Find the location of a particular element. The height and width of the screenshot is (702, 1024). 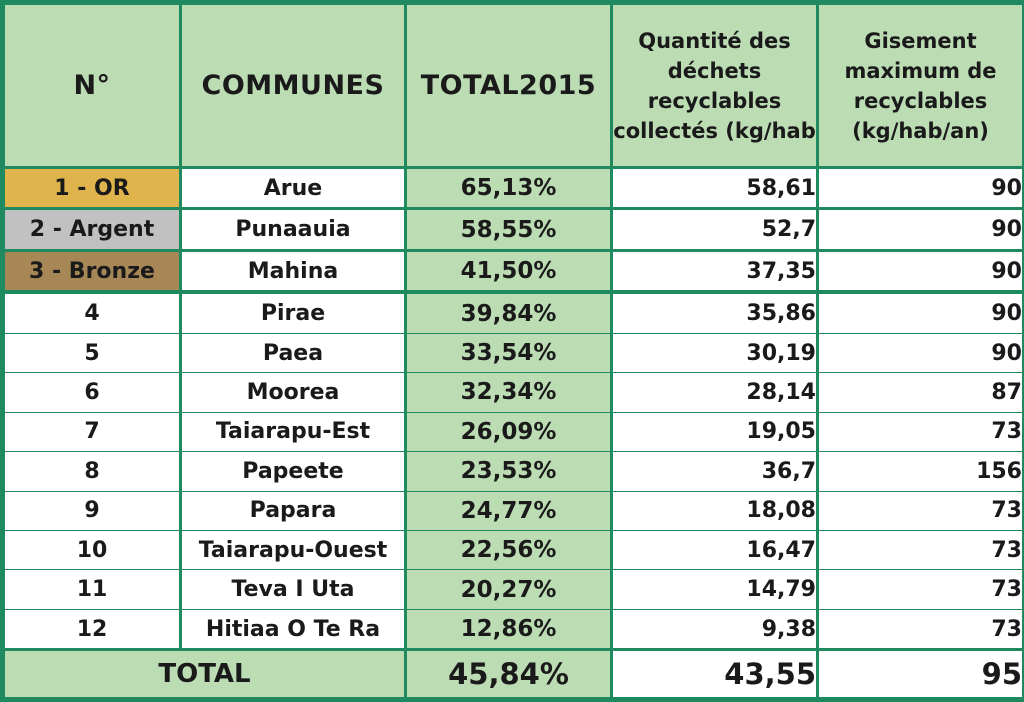

total-gisement-value: 95 is located at coordinates (1001, 674).